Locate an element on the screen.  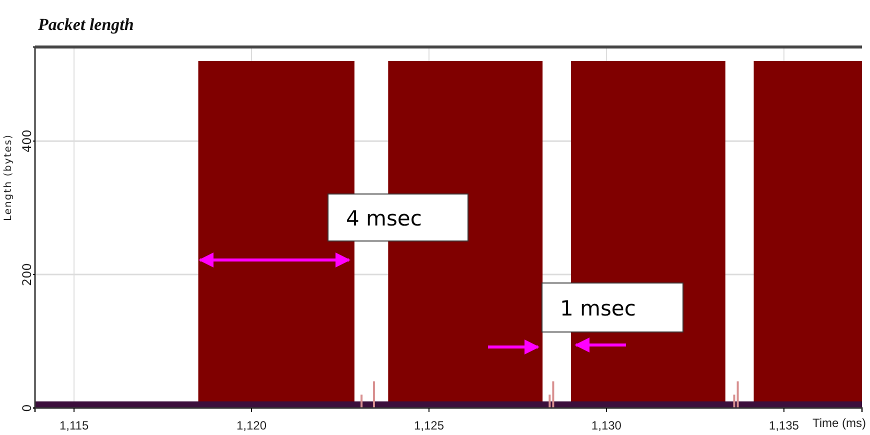
x-axis-title: Time (ms) is located at coordinates (839, 423).